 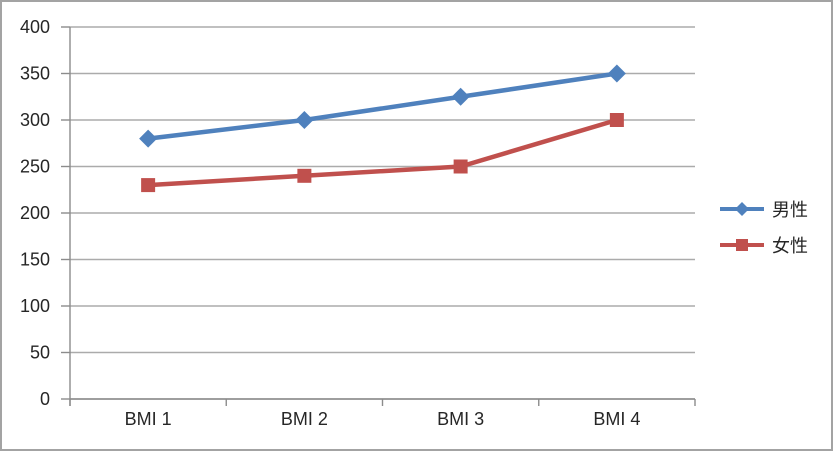 What do you see at coordinates (790, 246) in the screenshot?
I see `legend-label-female: 女性` at bounding box center [790, 246].